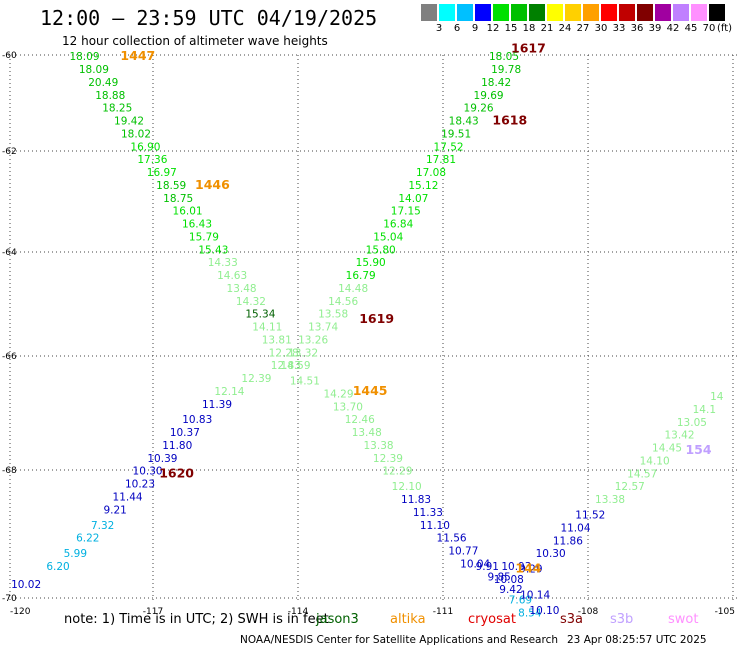 This screenshot has height=650, width=740. Describe the element at coordinates (57, 567) in the screenshot. I see `wave-height-label: 6.20` at that location.